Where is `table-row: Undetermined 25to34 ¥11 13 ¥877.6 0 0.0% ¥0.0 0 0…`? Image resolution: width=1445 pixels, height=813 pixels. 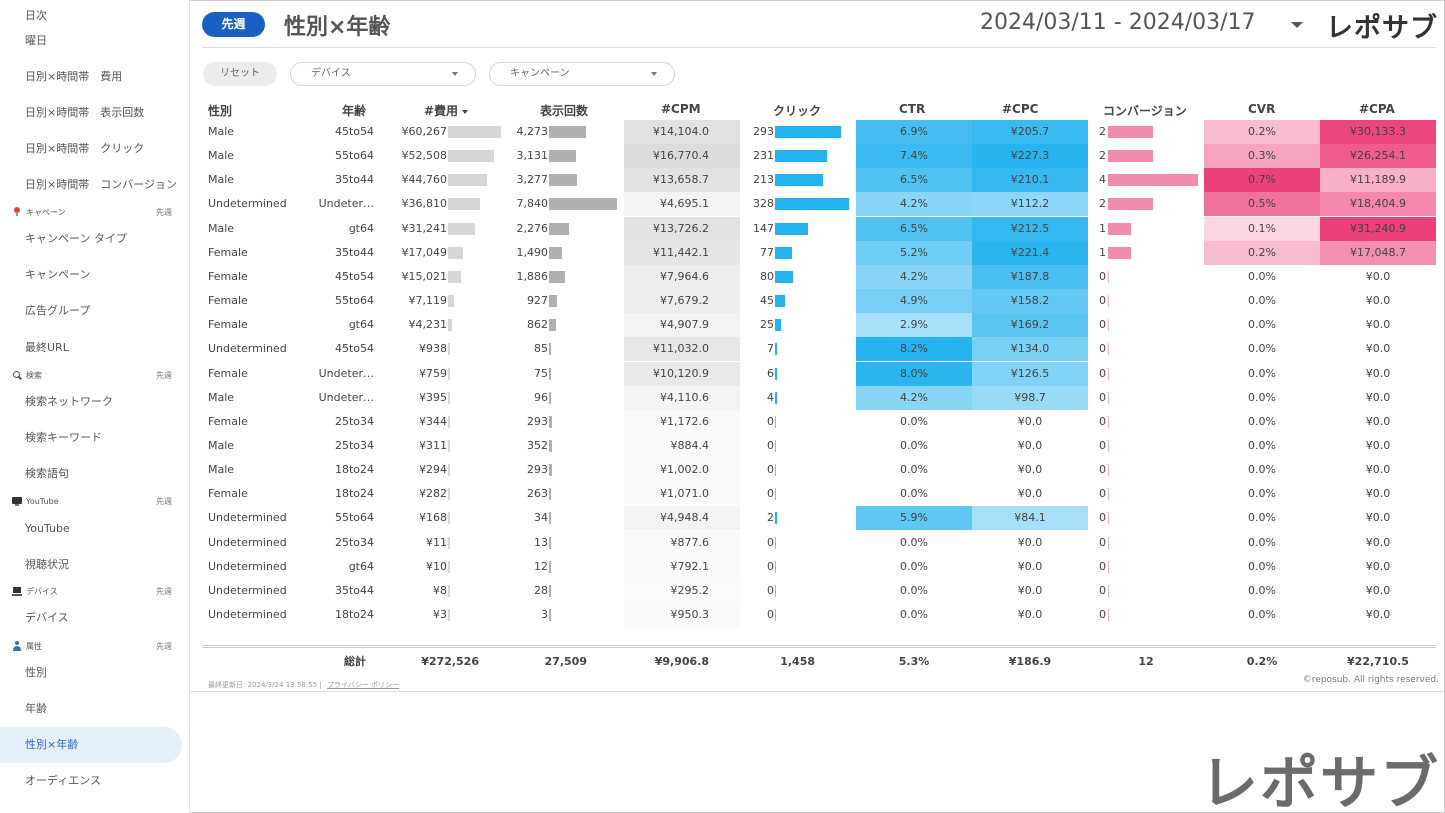 table-row: Undetermined 25to34 ¥11 13 ¥877.6 0 0.0% ¥0.0 0 0… is located at coordinates (819, 542).